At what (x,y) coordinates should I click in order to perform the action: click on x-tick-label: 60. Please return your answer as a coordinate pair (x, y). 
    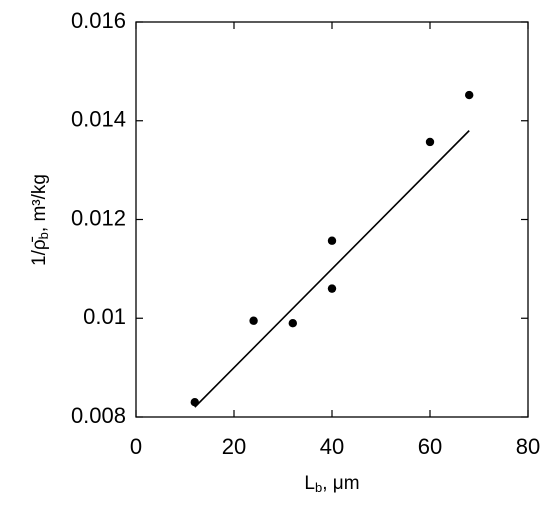
    Looking at the image, I should click on (430, 446).